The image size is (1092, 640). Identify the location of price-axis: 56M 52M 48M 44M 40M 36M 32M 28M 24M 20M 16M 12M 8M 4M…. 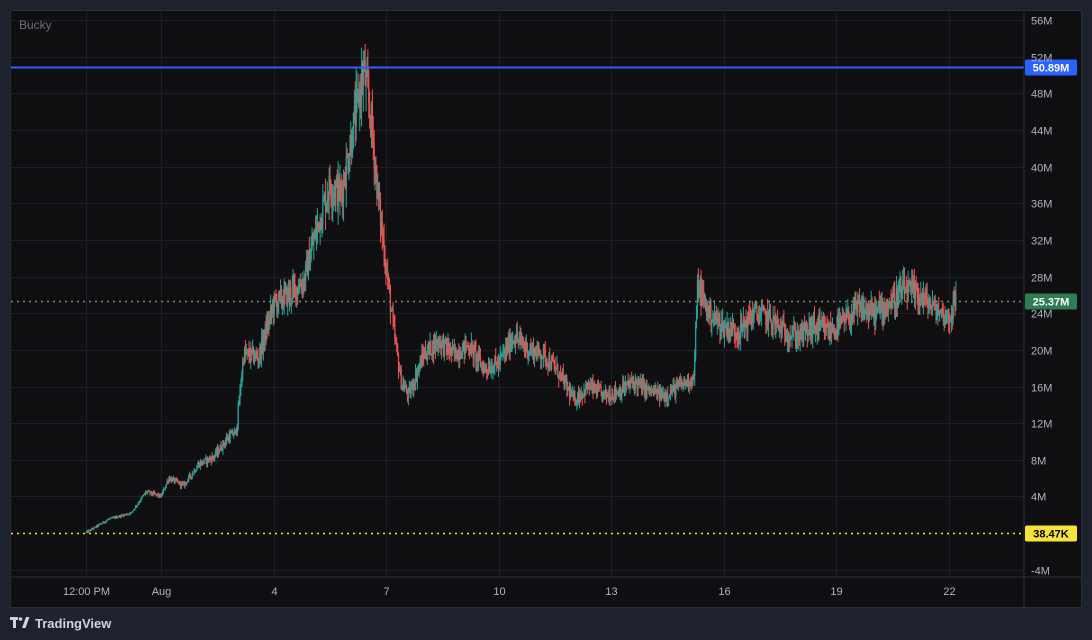
(1037, 309).